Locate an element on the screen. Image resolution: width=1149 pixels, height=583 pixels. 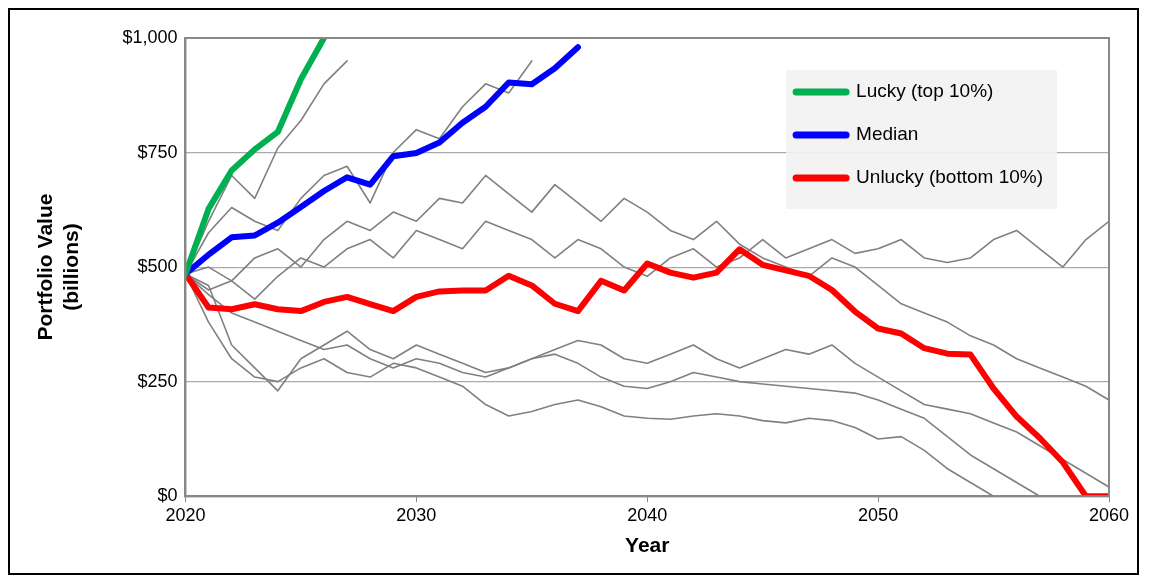
x-axis-title: Year is located at coordinates (647, 545).